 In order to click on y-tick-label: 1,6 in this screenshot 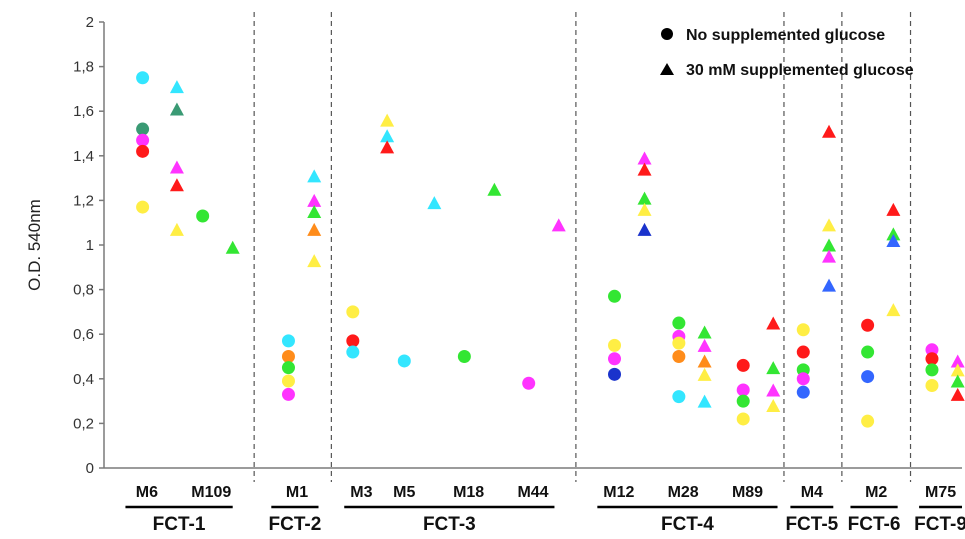, I will do `click(83, 111)`.